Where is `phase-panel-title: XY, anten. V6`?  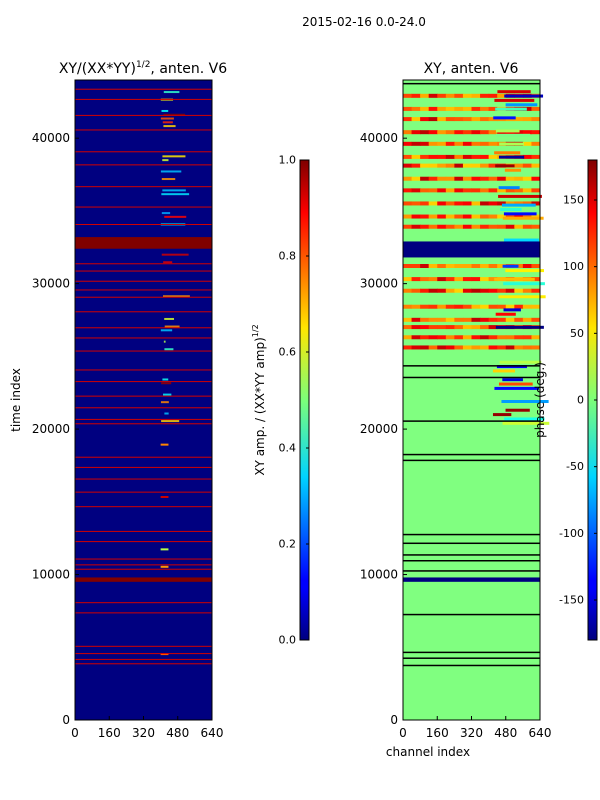
phase-panel-title: XY, anten. V6 is located at coordinates (471, 69).